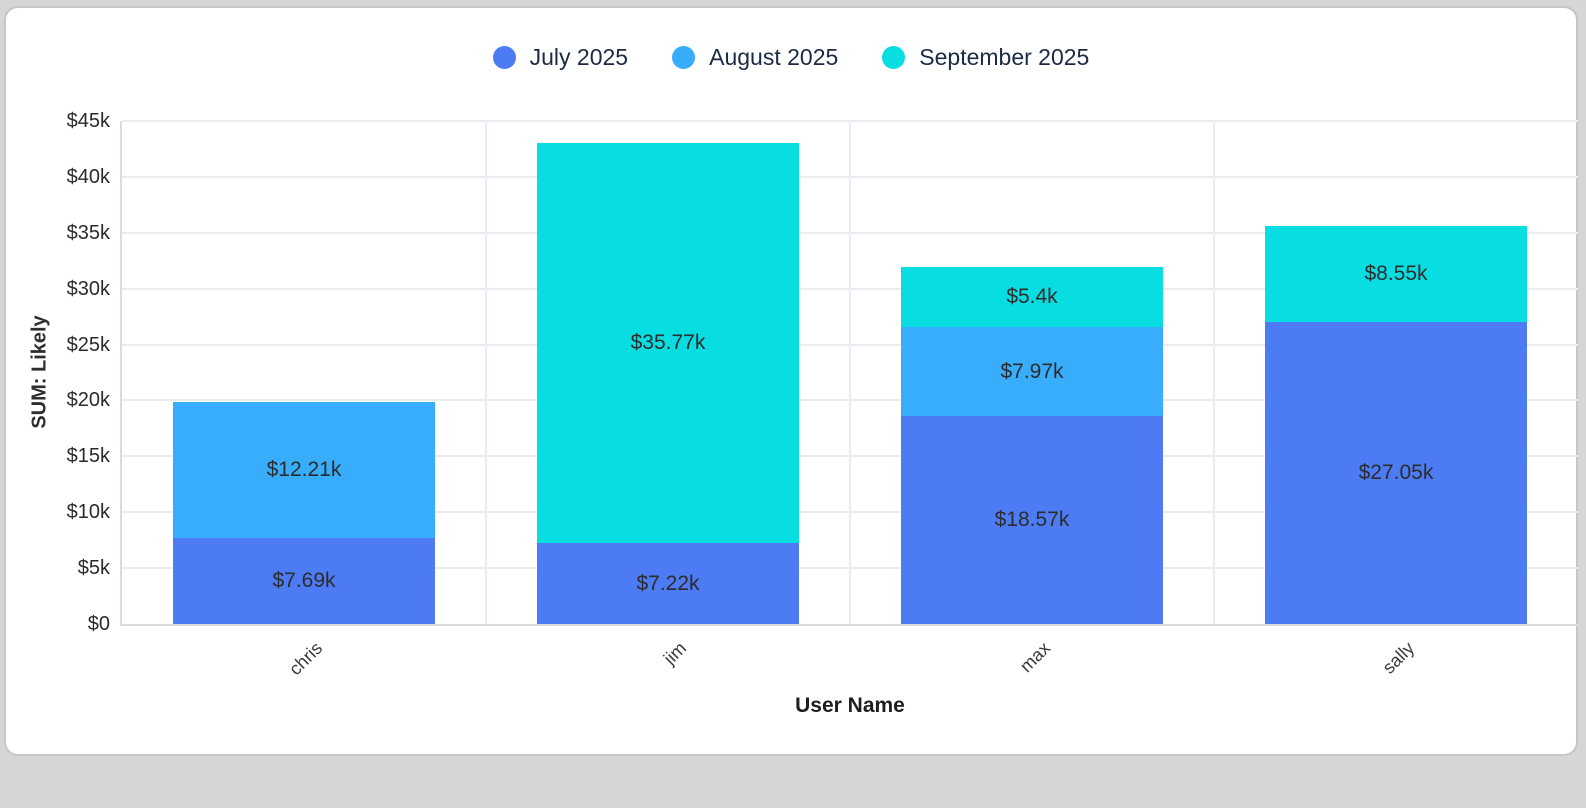 This screenshot has height=808, width=1586. Describe the element at coordinates (1398, 658) in the screenshot. I see `x-tick-label-sally: sally` at that location.